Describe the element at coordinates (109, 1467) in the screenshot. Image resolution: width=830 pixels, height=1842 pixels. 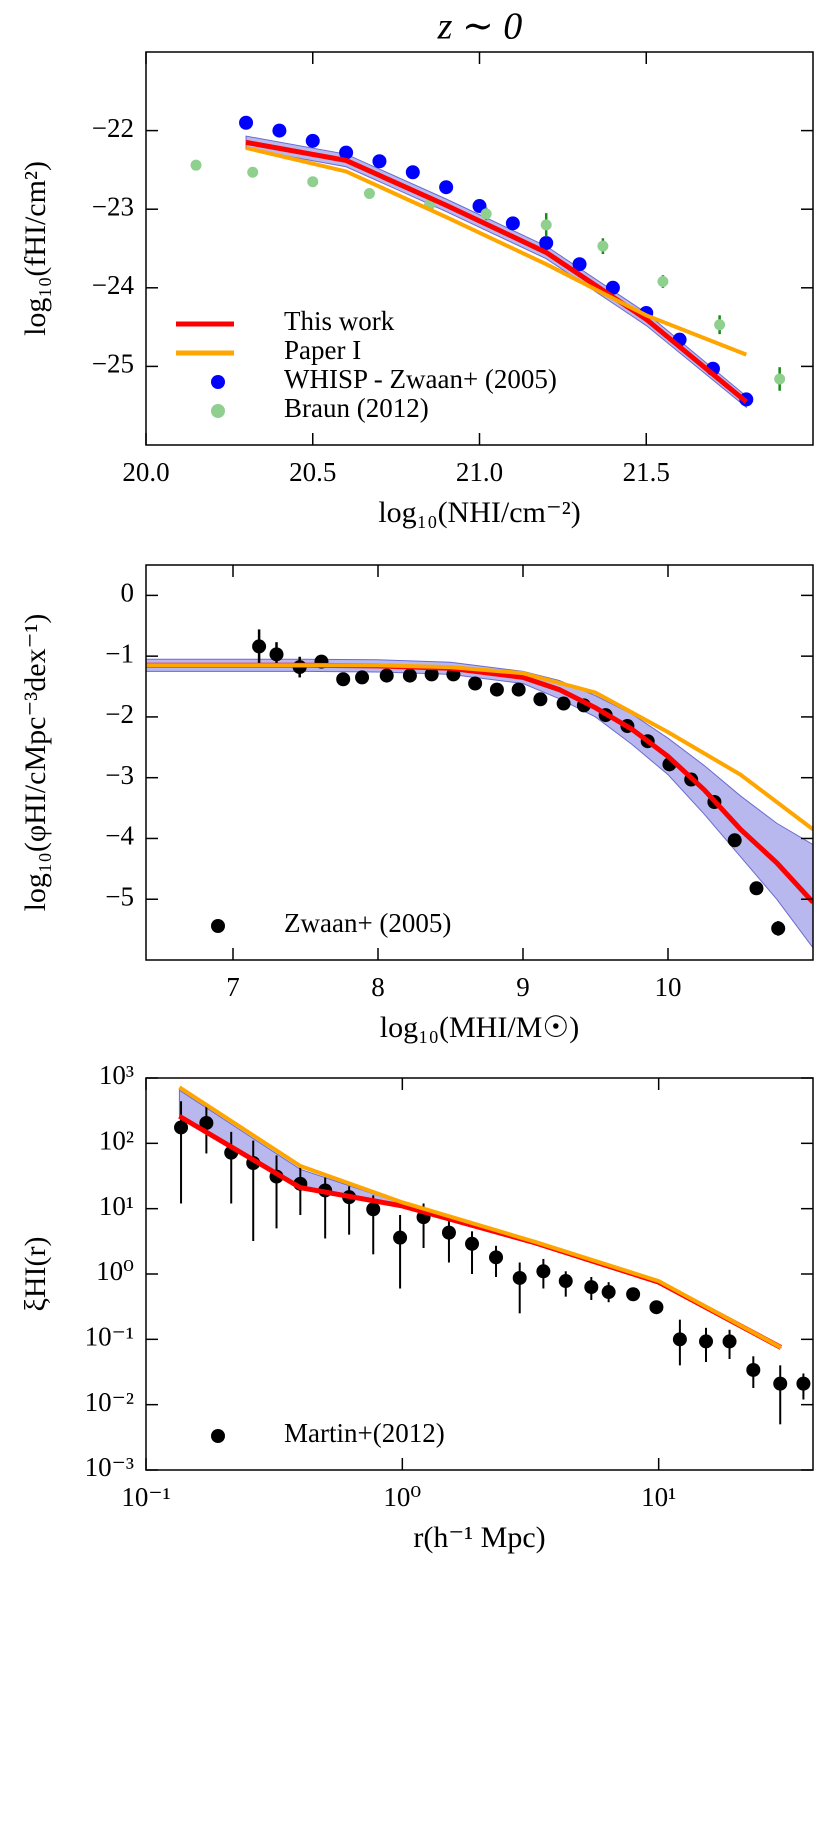
I see `y-tick-label: 10⁻³` at that location.